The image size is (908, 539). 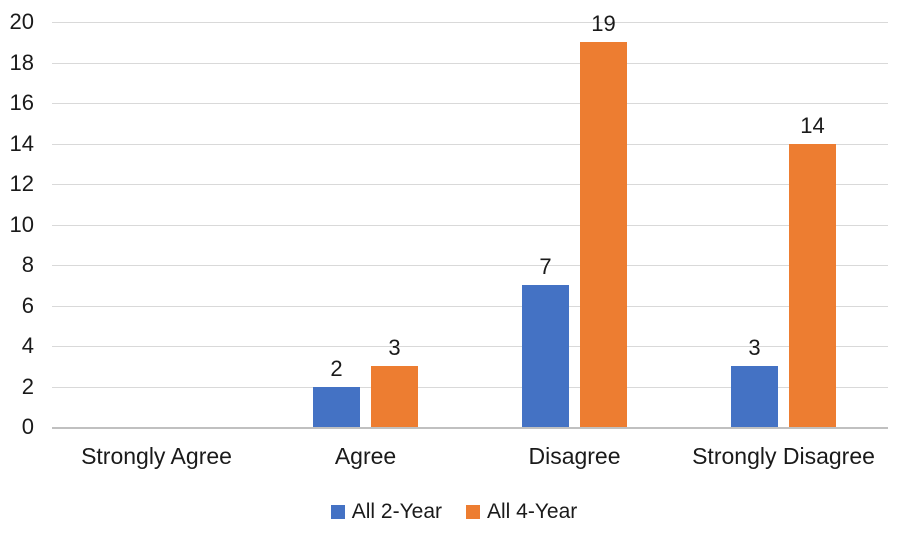 I want to click on bar-value-label: 19, so click(x=603, y=24).